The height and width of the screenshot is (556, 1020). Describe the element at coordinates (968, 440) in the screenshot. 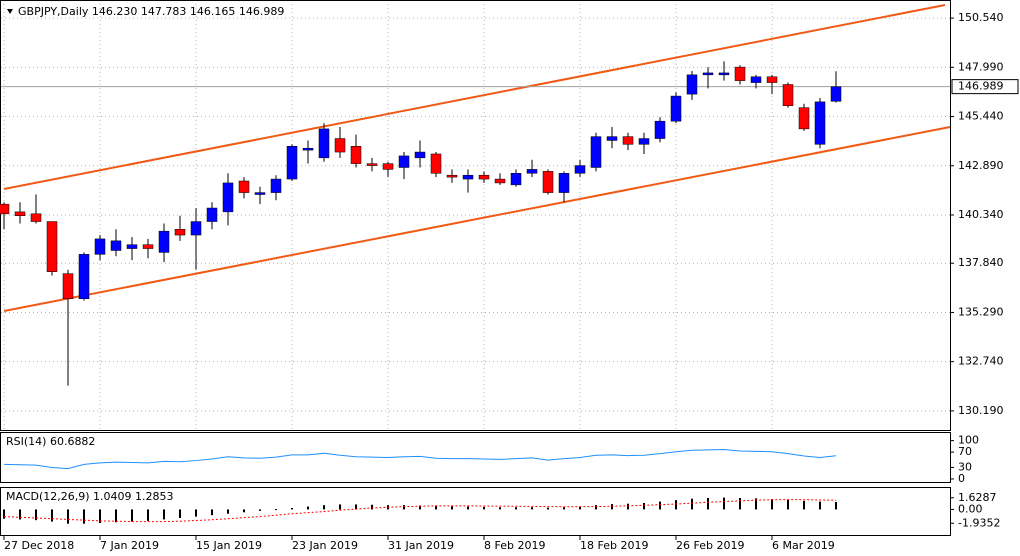

I see `y-tick-label: 100` at that location.